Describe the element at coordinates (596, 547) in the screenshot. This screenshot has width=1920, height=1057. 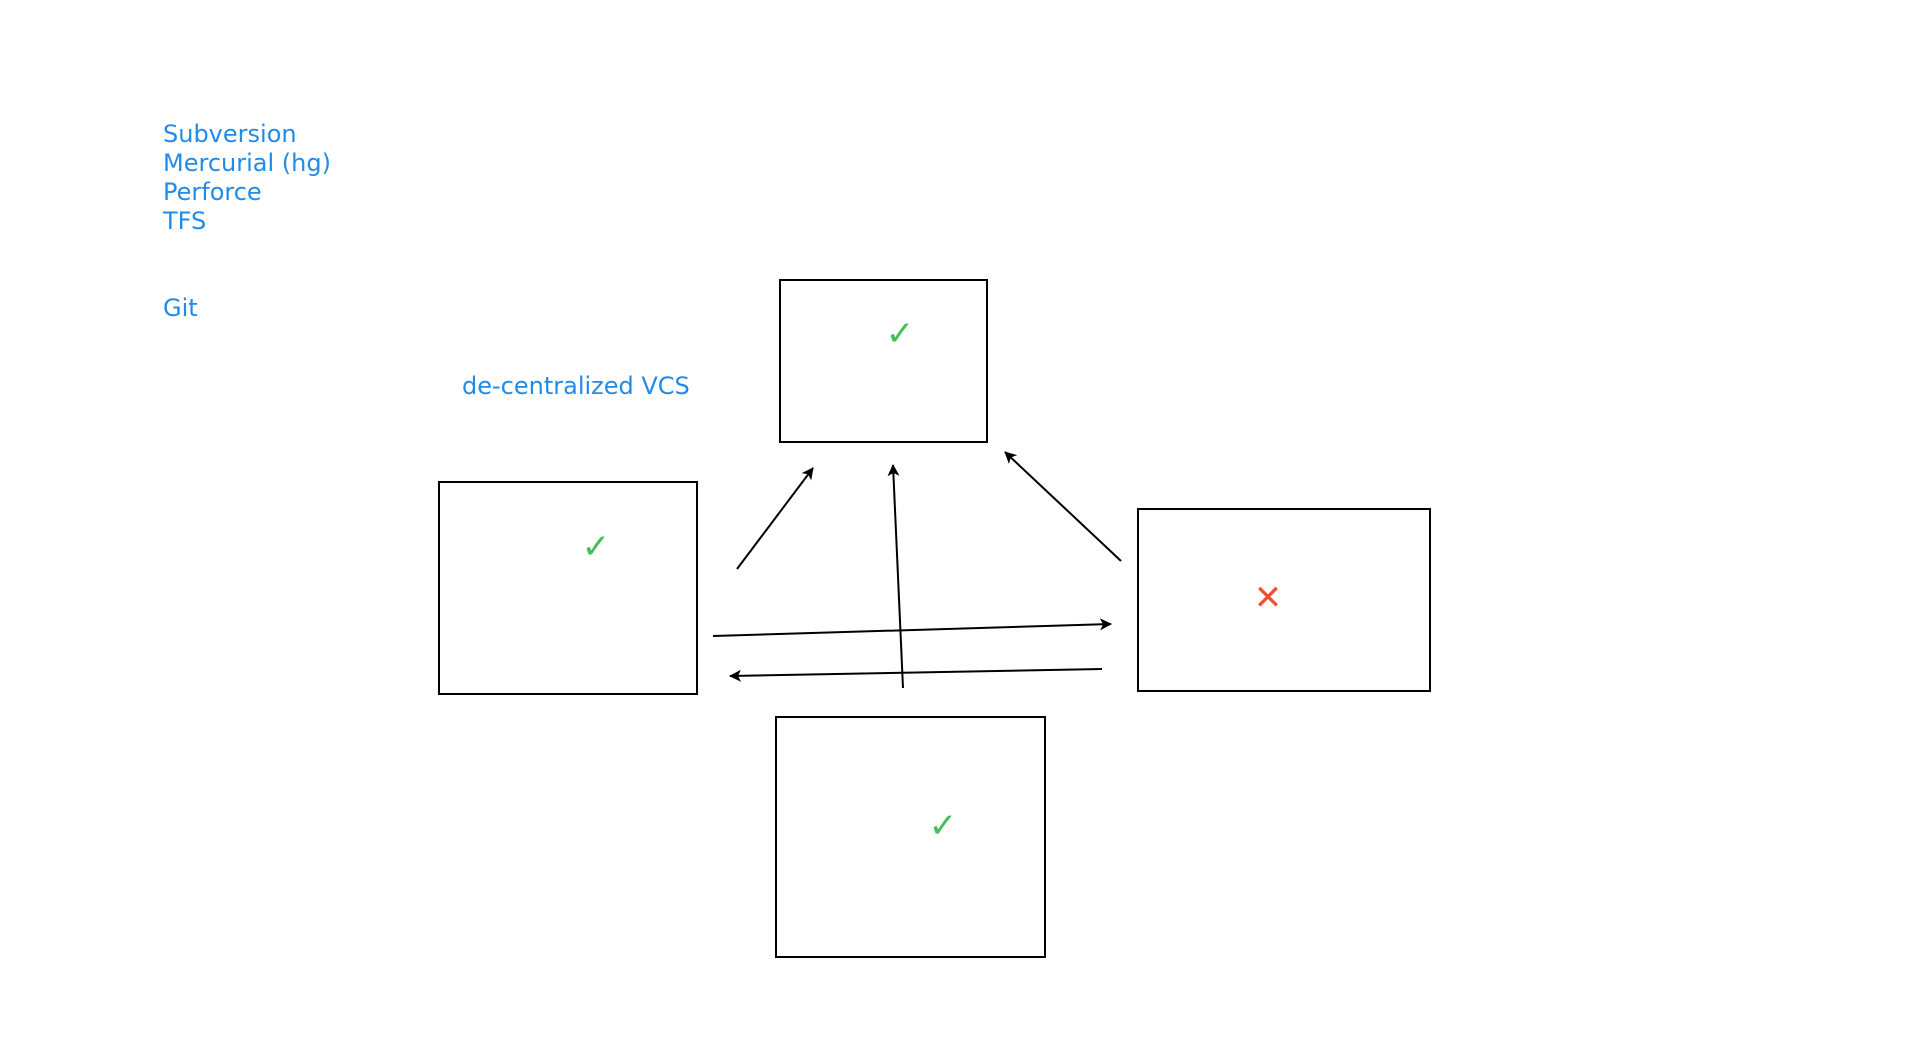
I see `check-icon-left: ✓` at that location.